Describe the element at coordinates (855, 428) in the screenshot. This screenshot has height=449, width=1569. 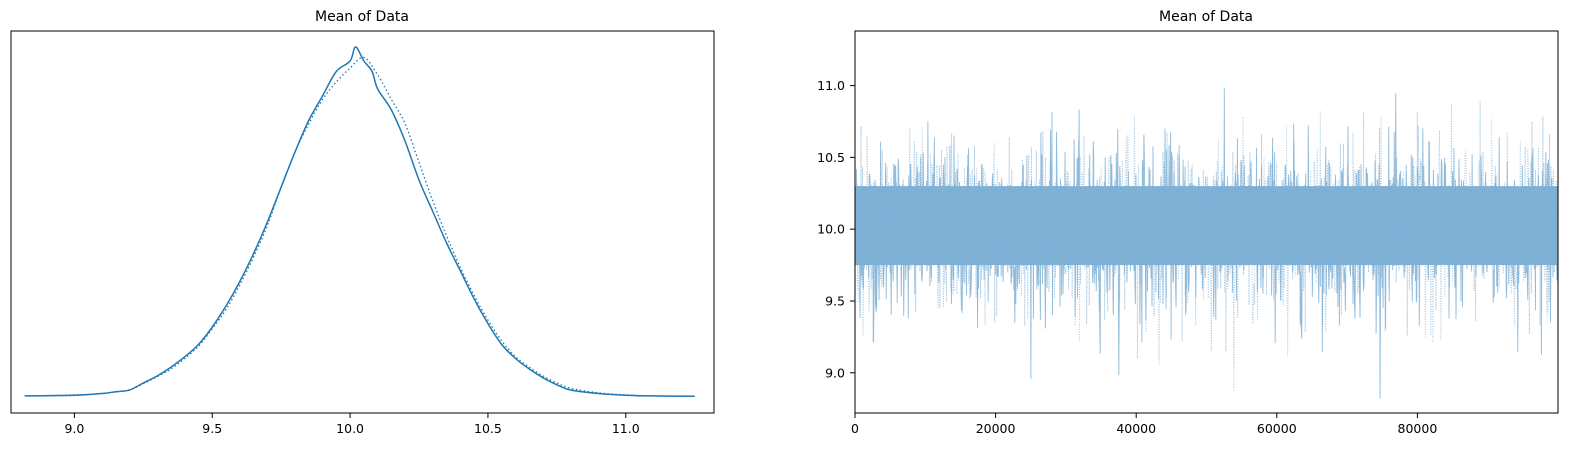
I see `trace-x-tick-label: 0` at that location.